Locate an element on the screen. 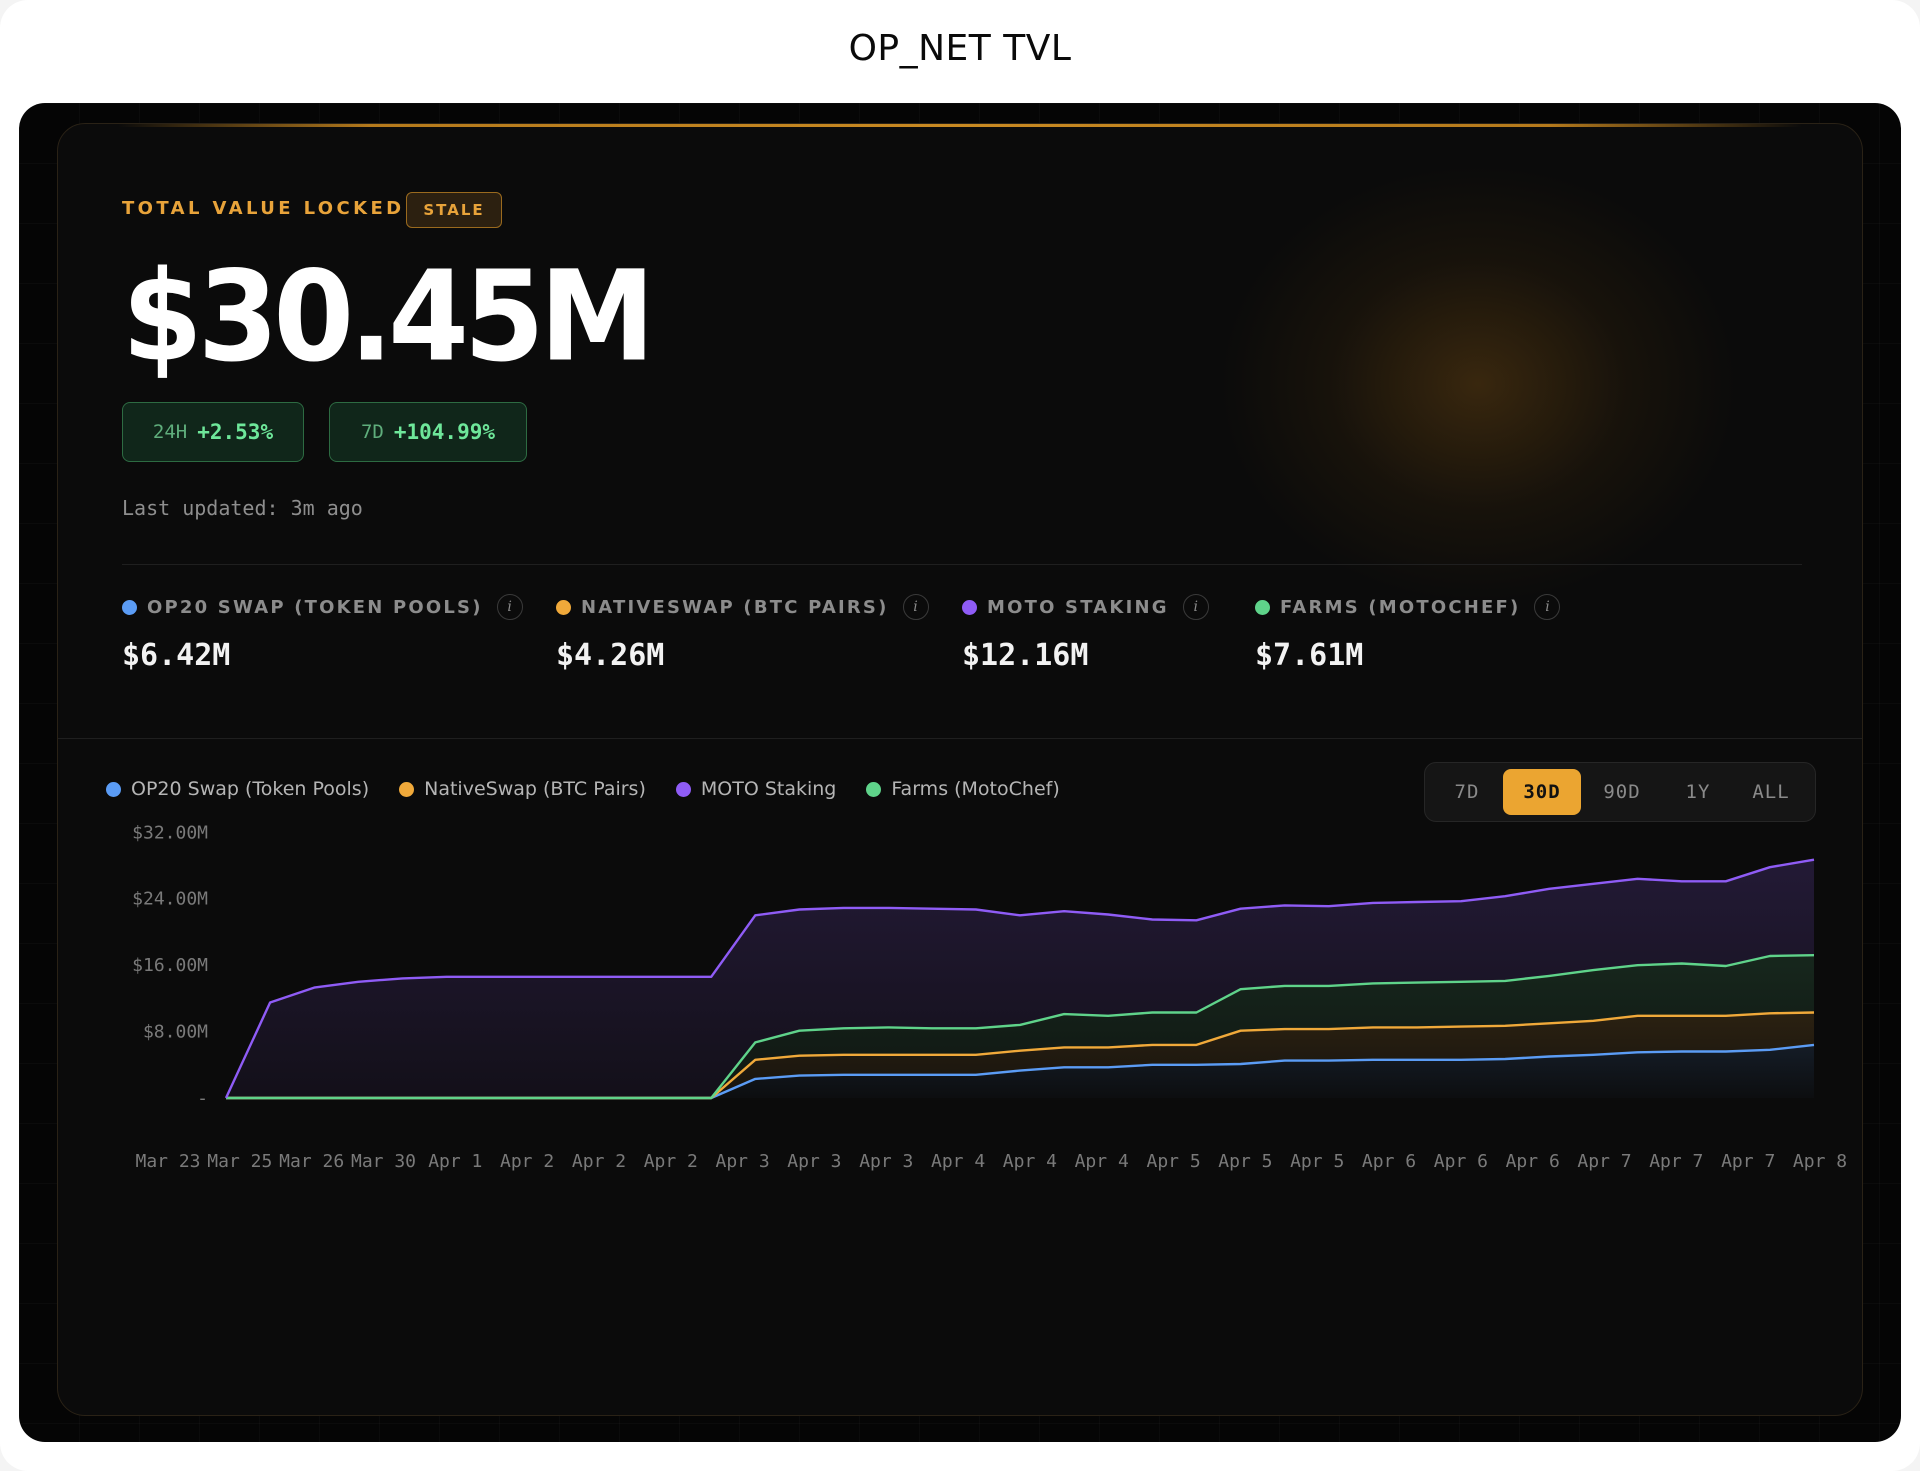  range-button-all: ALL is located at coordinates (1771, 792).